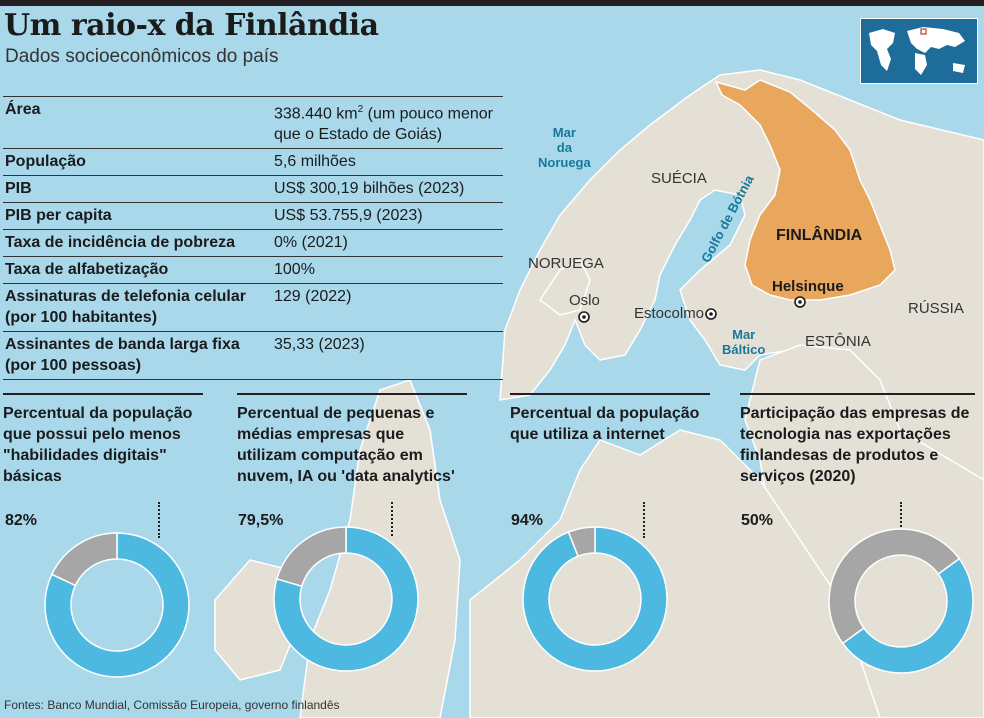 Image resolution: width=984 pixels, height=718 pixels. What do you see at coordinates (564, 147) in the screenshot?
I see `sea-label-norway: Mar da Noruega` at bounding box center [564, 147].